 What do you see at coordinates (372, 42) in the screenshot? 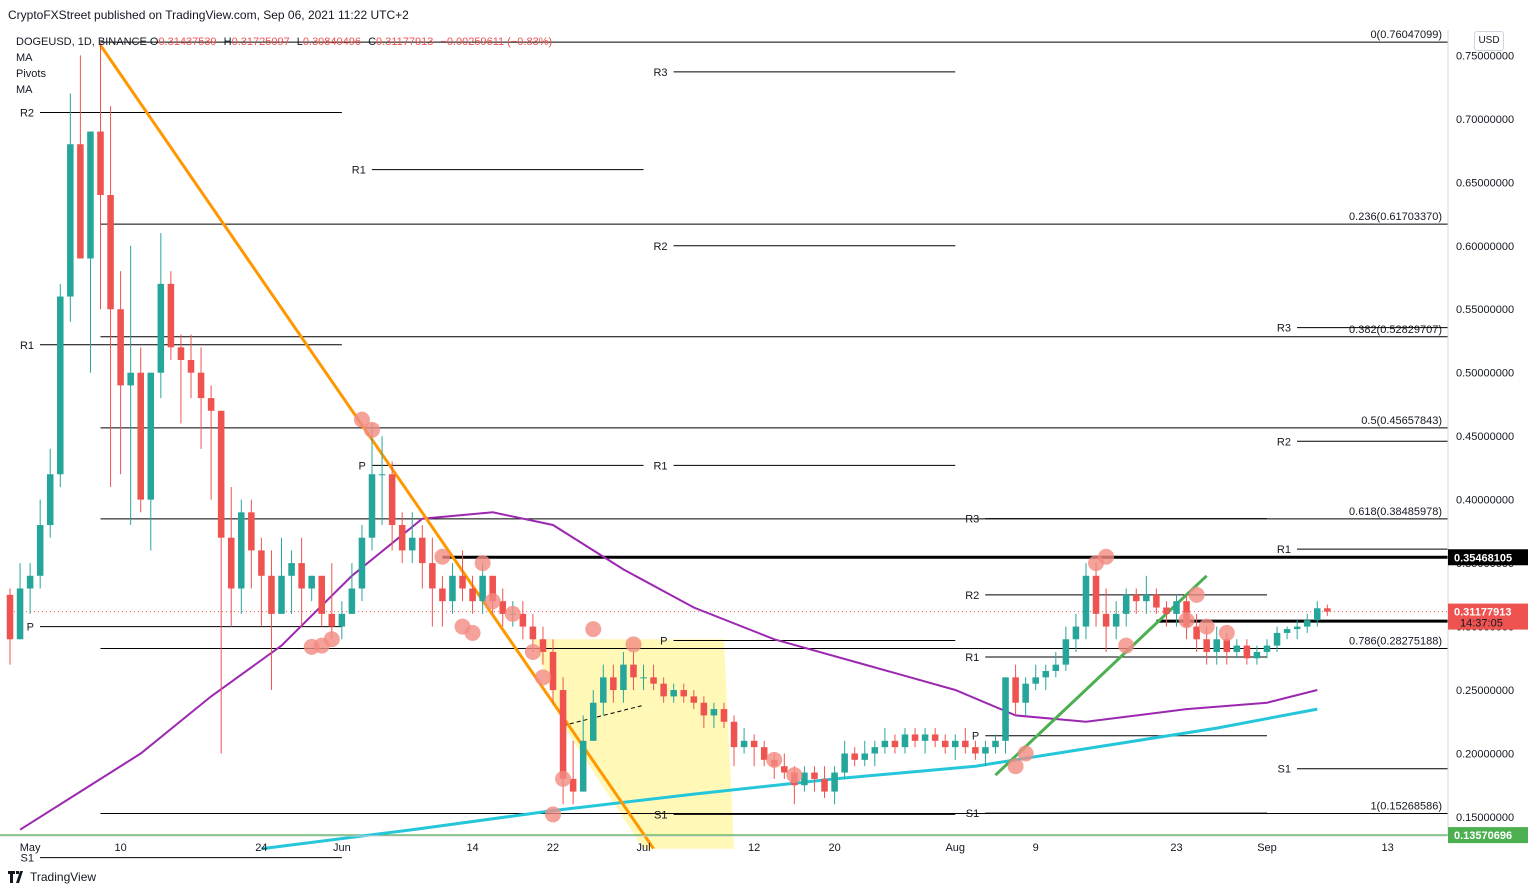
I see `close-label: C` at bounding box center [372, 42].